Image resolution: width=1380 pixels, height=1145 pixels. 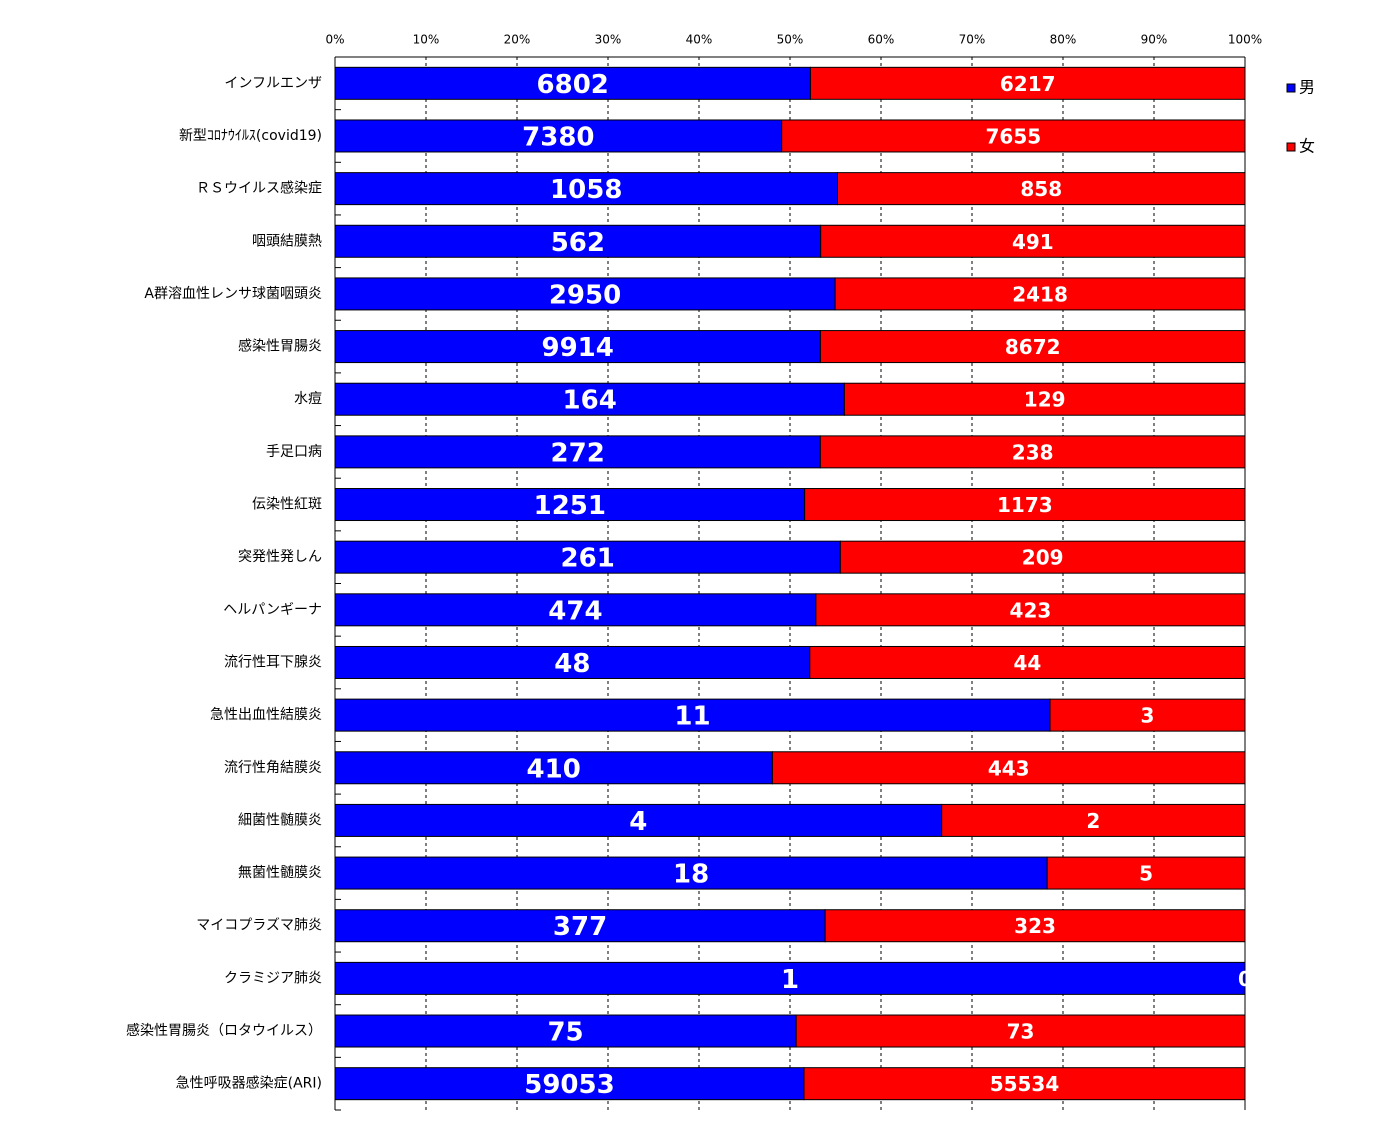 What do you see at coordinates (517, 40) in the screenshot?
I see `x-tick-label: 20%` at bounding box center [517, 40].